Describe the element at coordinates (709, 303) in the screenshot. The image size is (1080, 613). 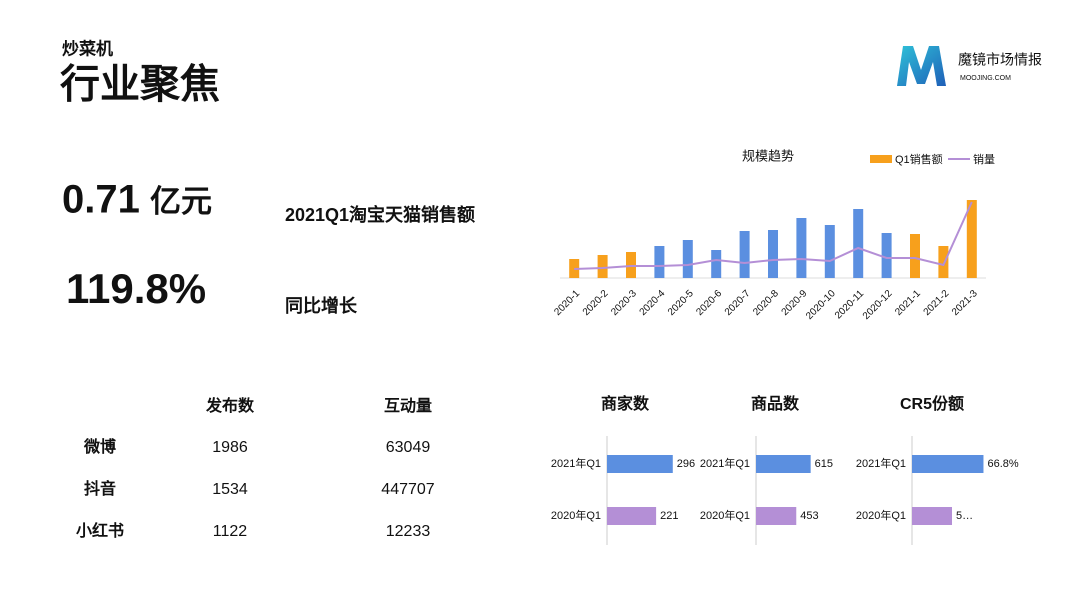
I see `x-tick-label: 2020-6` at that location.